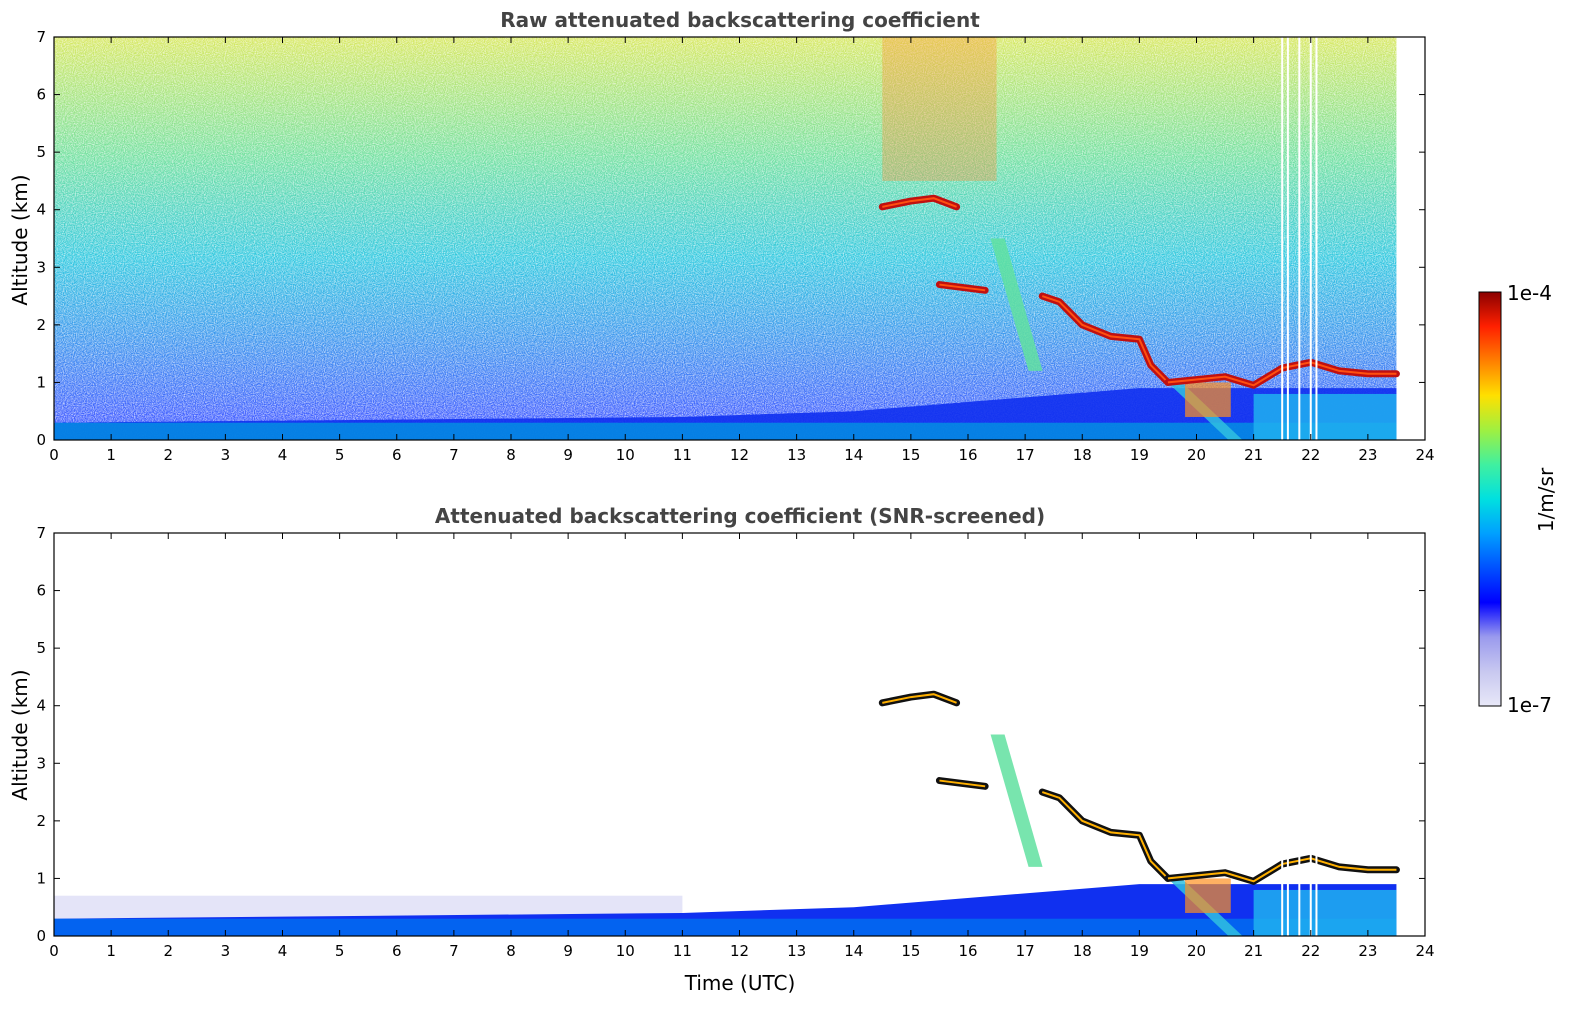 Image resolution: width=1595 pixels, height=1024 pixels. Describe the element at coordinates (1518, 499) in the screenshot. I see `colorbar: 1e-4 1e-7 1/m/sr` at that location.